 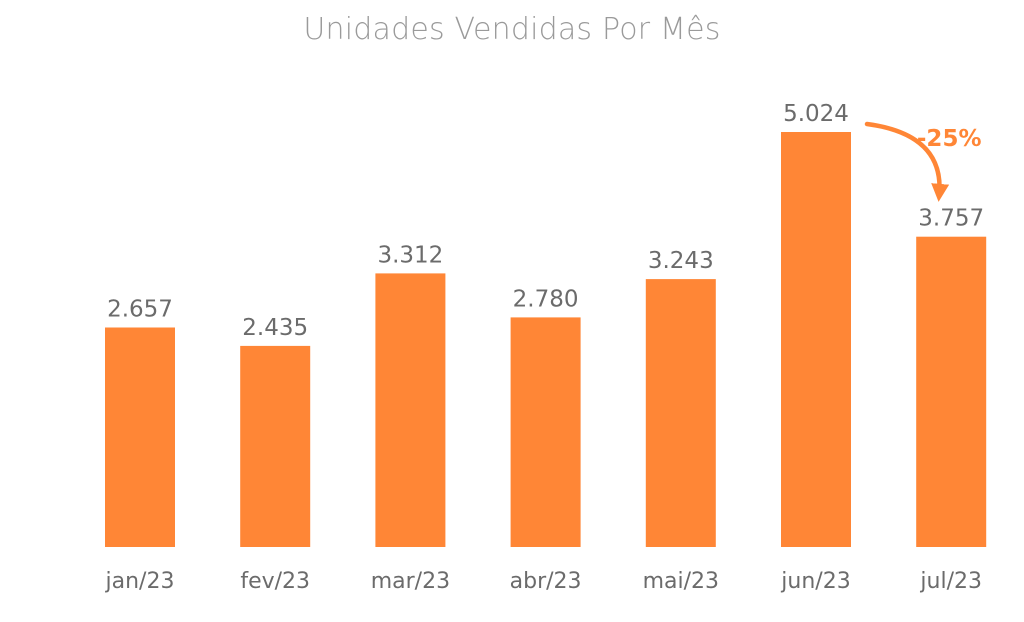 I want to click on value-label-fev-23: 2.435, so click(x=275, y=328).